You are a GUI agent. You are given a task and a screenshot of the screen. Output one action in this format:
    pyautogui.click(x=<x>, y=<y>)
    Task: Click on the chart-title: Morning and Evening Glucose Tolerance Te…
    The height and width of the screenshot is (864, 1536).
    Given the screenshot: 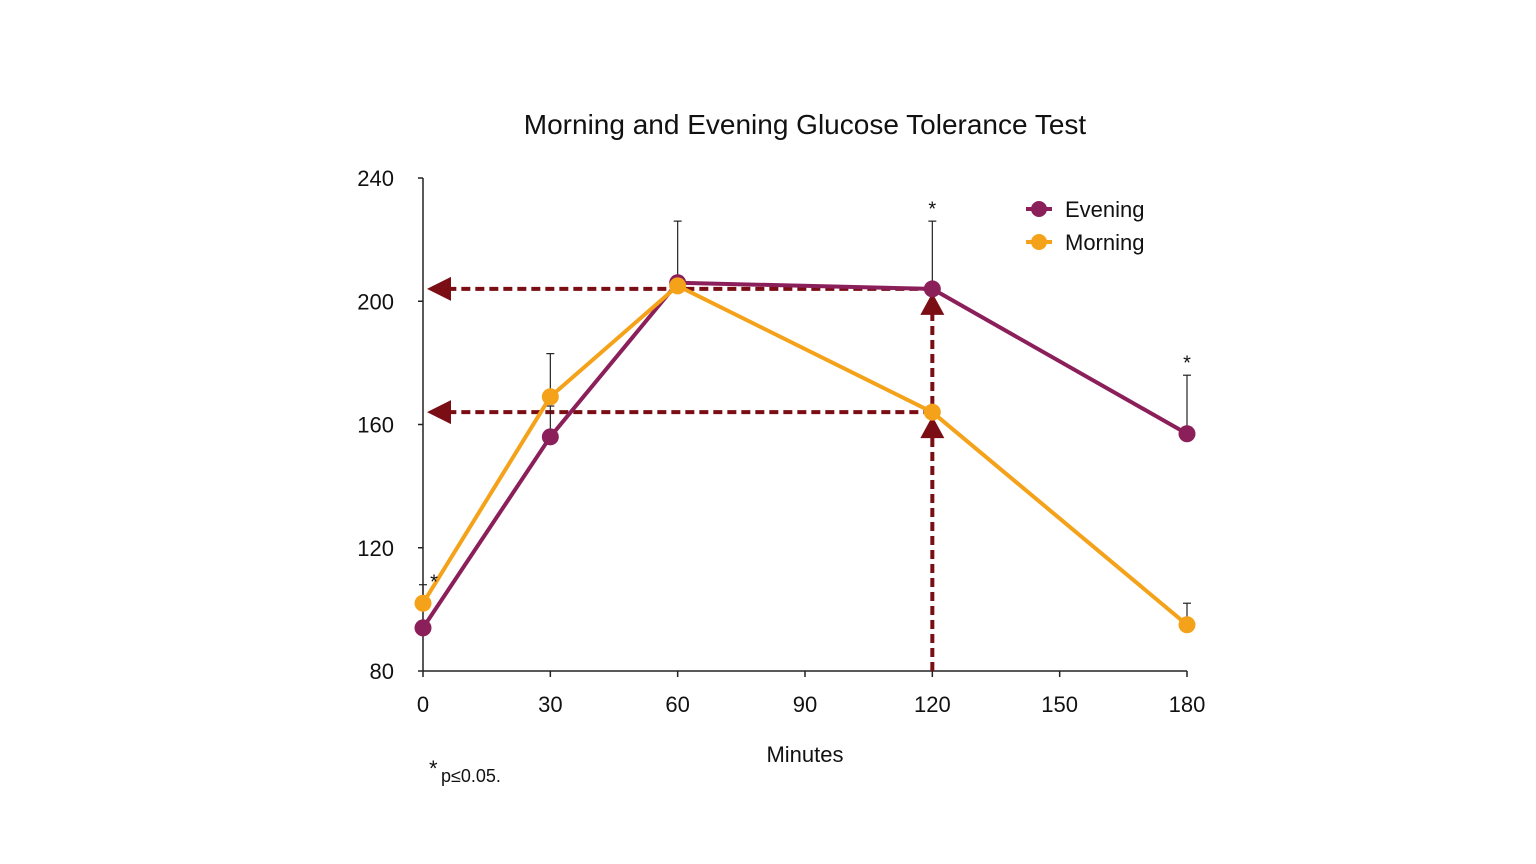 What is the action you would take?
    pyautogui.click(x=805, y=124)
    